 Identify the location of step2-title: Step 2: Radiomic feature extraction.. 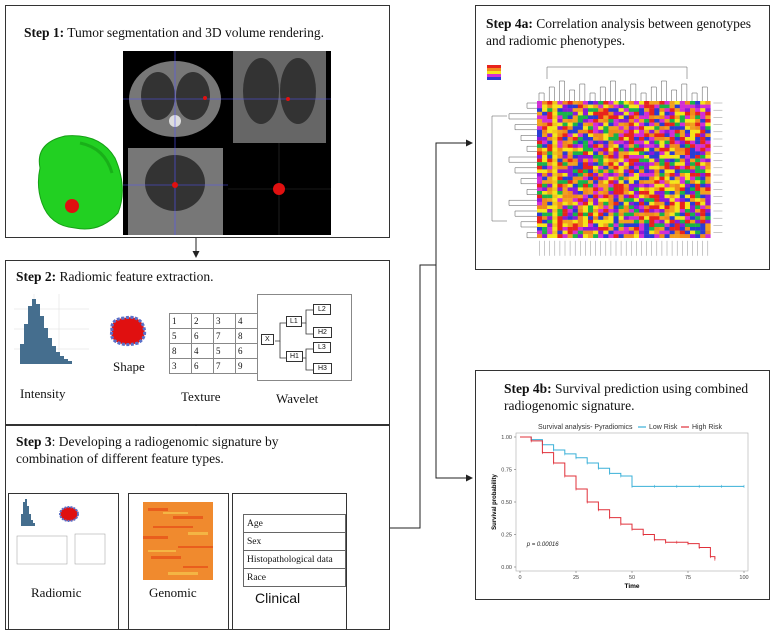
(115, 276).